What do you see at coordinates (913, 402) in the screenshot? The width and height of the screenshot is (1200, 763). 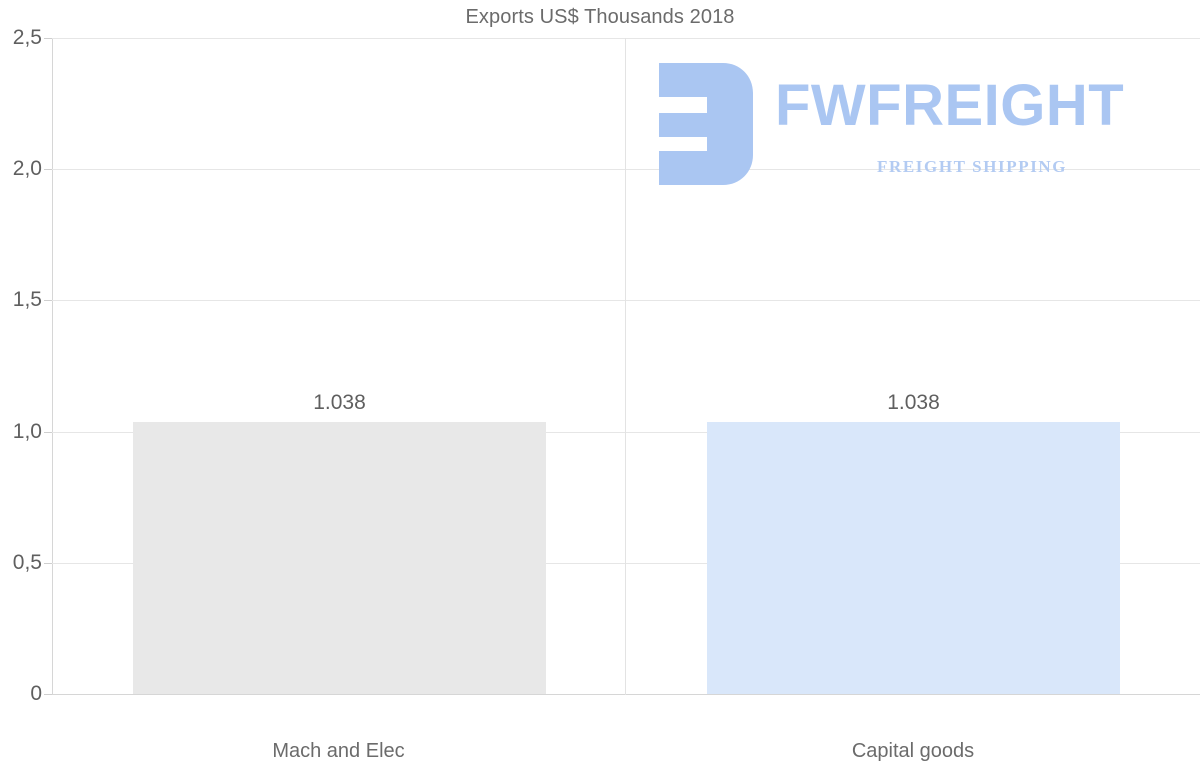 I see `bar-value-label-capital-goods: 1.038` at bounding box center [913, 402].